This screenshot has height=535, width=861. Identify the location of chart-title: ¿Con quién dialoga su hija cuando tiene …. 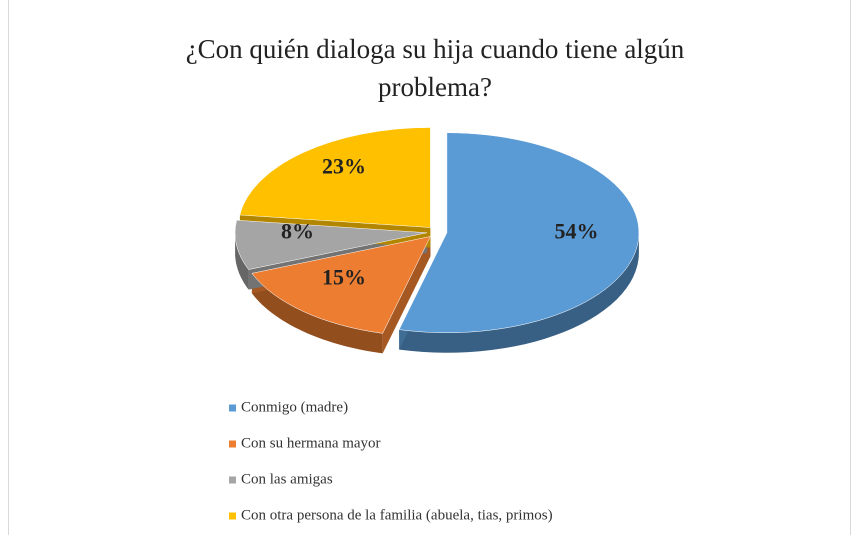
(435, 68).